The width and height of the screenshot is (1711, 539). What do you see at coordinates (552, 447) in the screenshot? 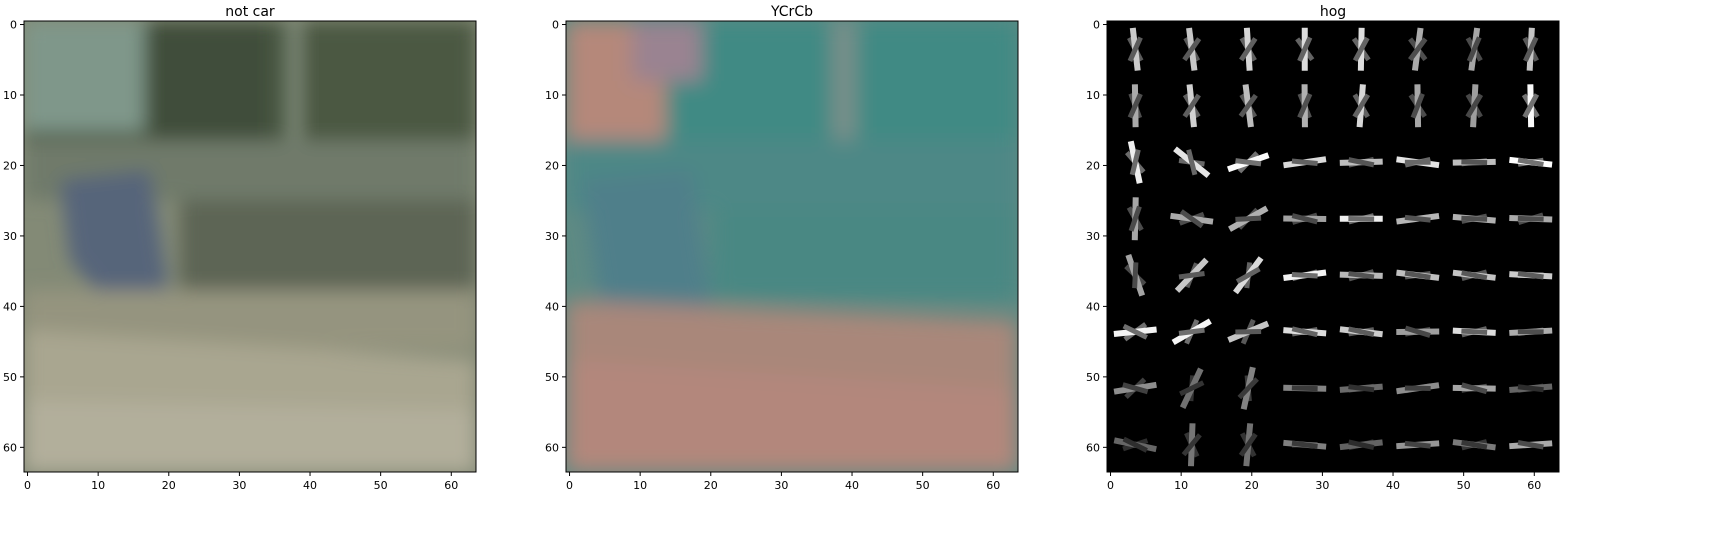
I see `y-tick-label: 60` at bounding box center [552, 447].